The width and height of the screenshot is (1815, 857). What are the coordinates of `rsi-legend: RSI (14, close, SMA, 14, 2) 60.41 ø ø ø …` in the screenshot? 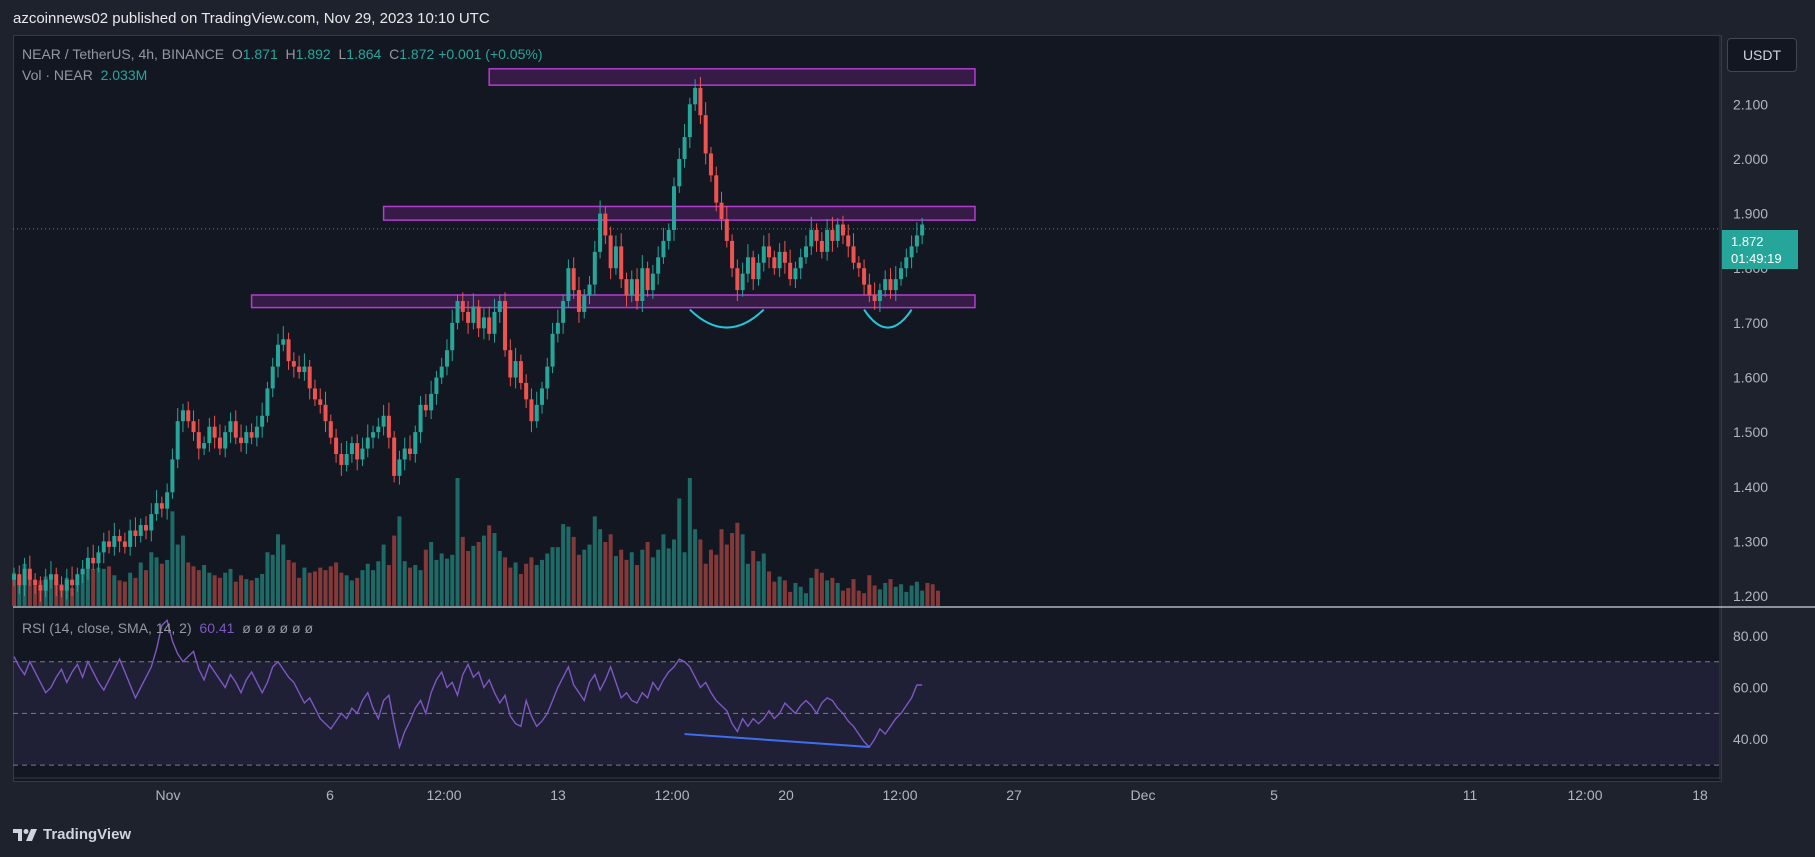 It's located at (167, 628).